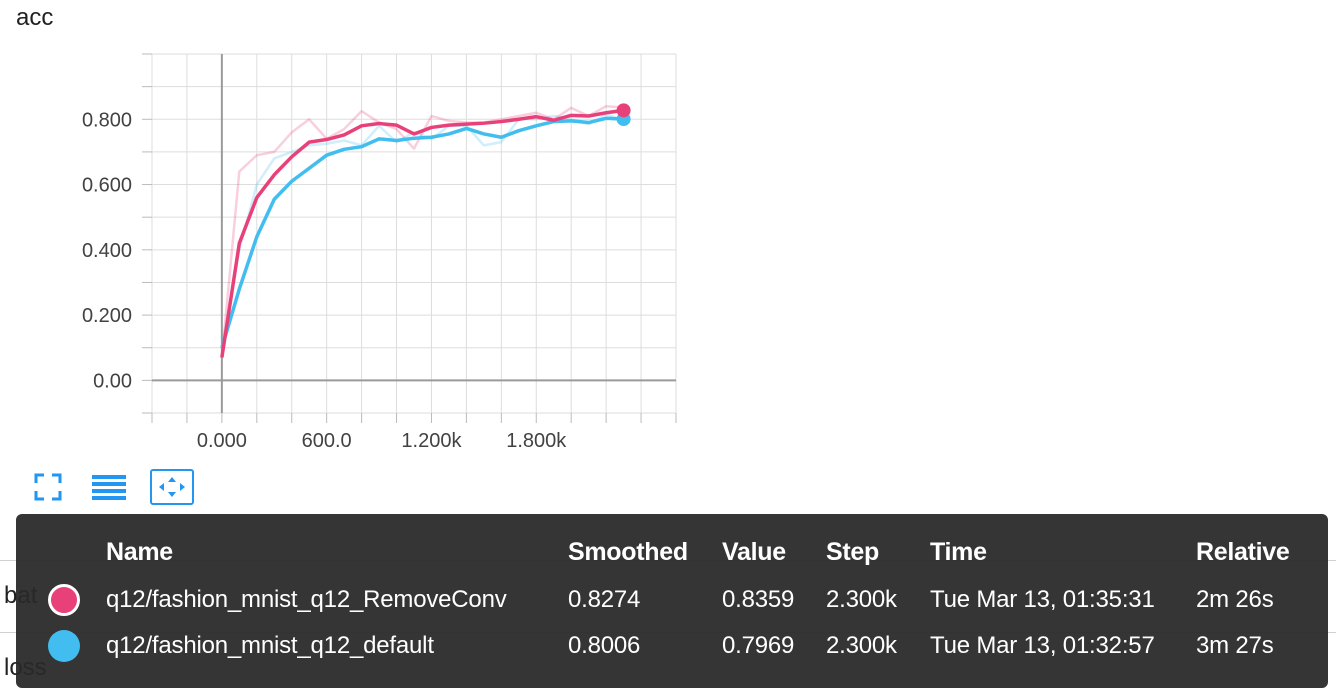  Describe the element at coordinates (327, 441) in the screenshot. I see `x-tick-label: 600.0` at that location.